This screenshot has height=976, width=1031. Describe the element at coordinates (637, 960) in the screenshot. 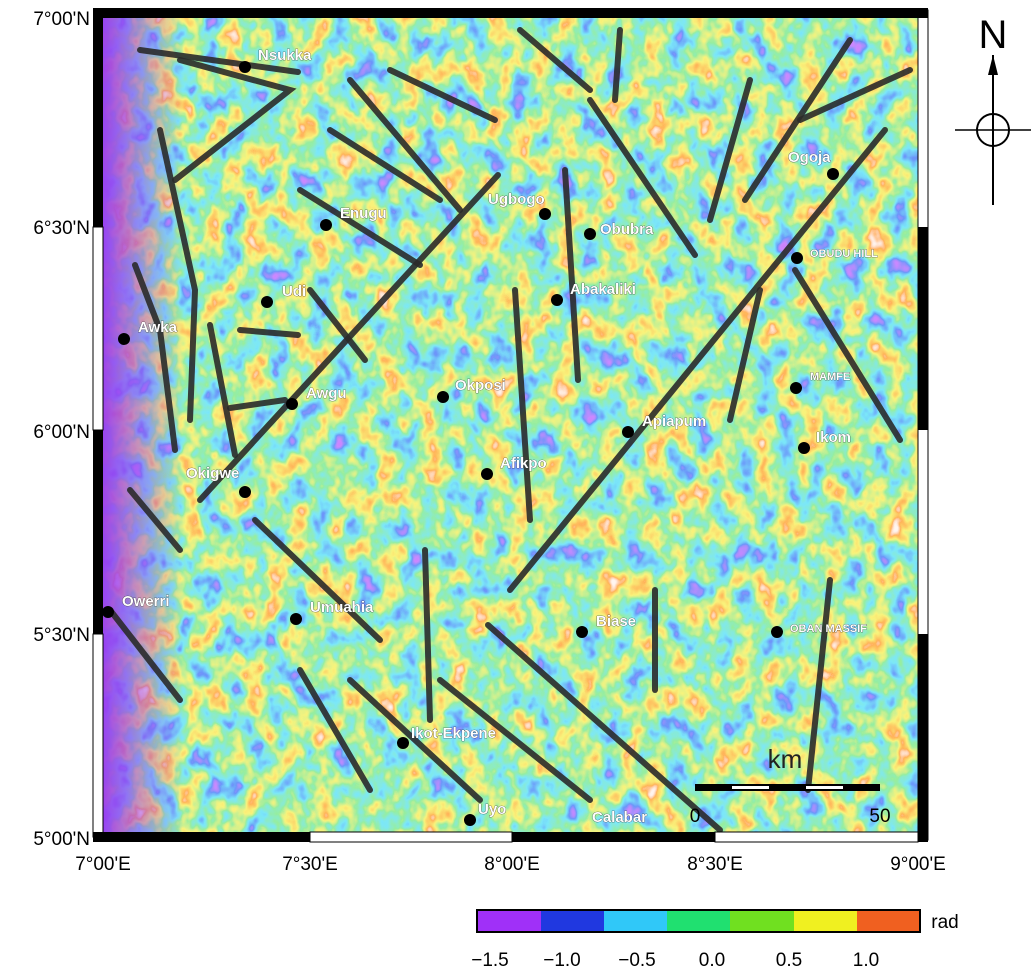

I see `colorbar-tick-label: −0.5` at that location.